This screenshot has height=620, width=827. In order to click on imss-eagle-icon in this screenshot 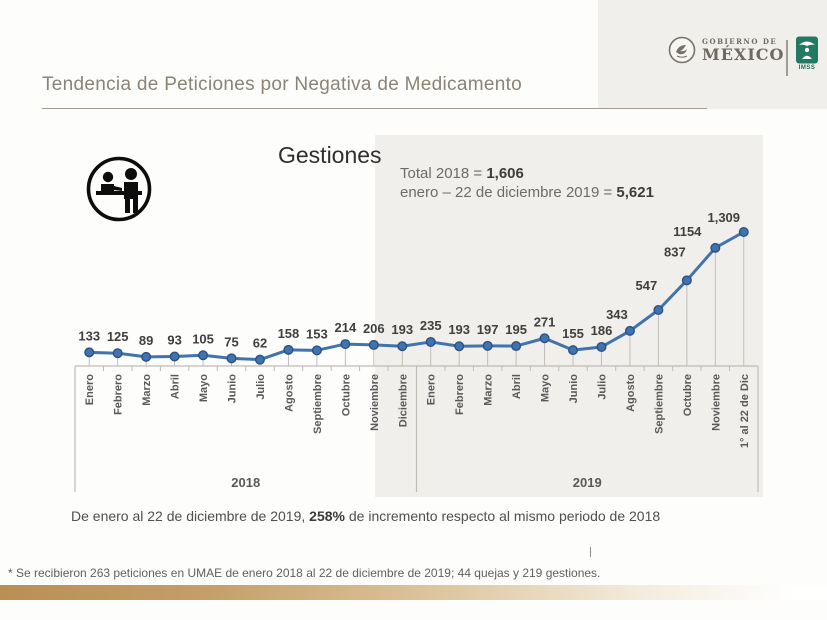, I will do `click(807, 50)`.